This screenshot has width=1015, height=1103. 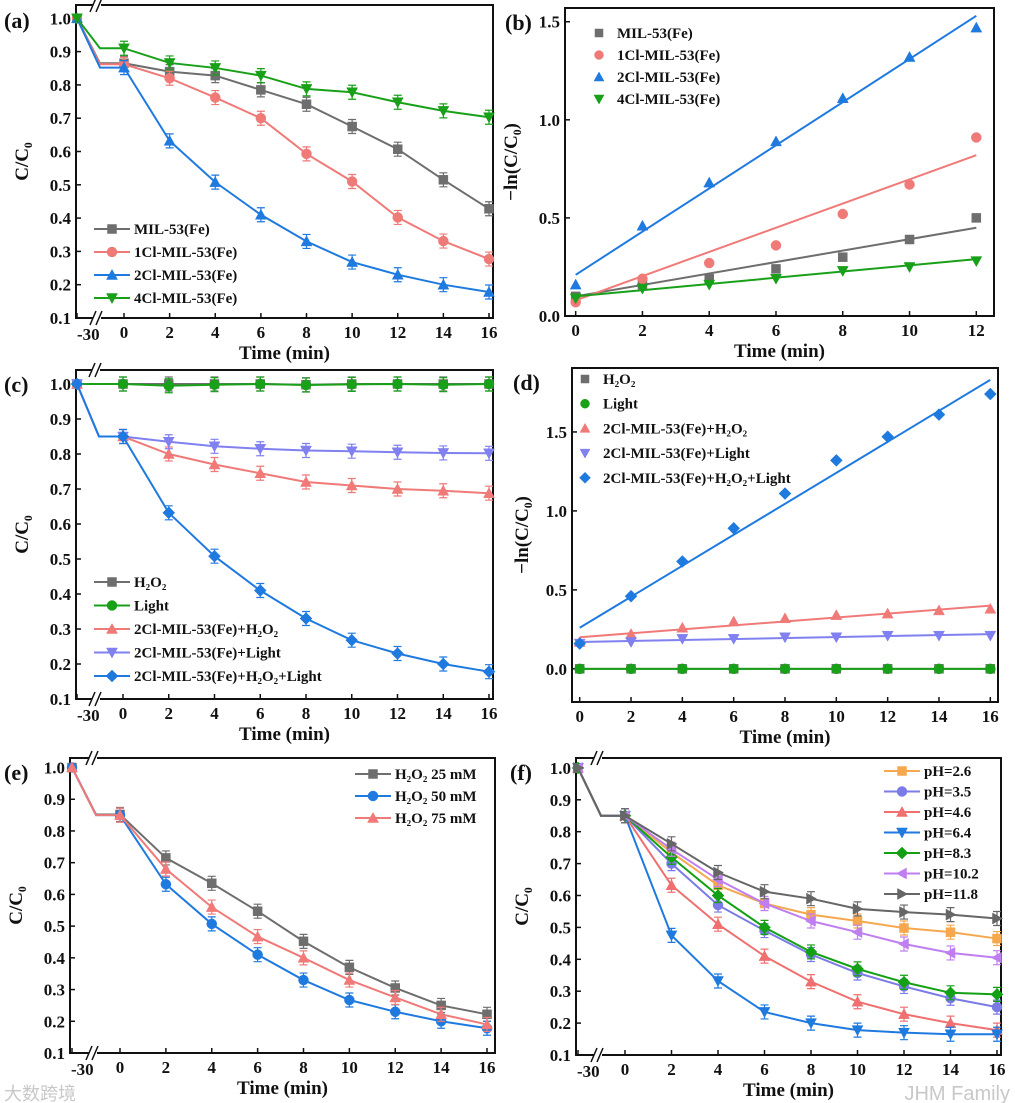 What do you see at coordinates (123, 713) in the screenshot?
I see `x-tick-label: 0` at bounding box center [123, 713].